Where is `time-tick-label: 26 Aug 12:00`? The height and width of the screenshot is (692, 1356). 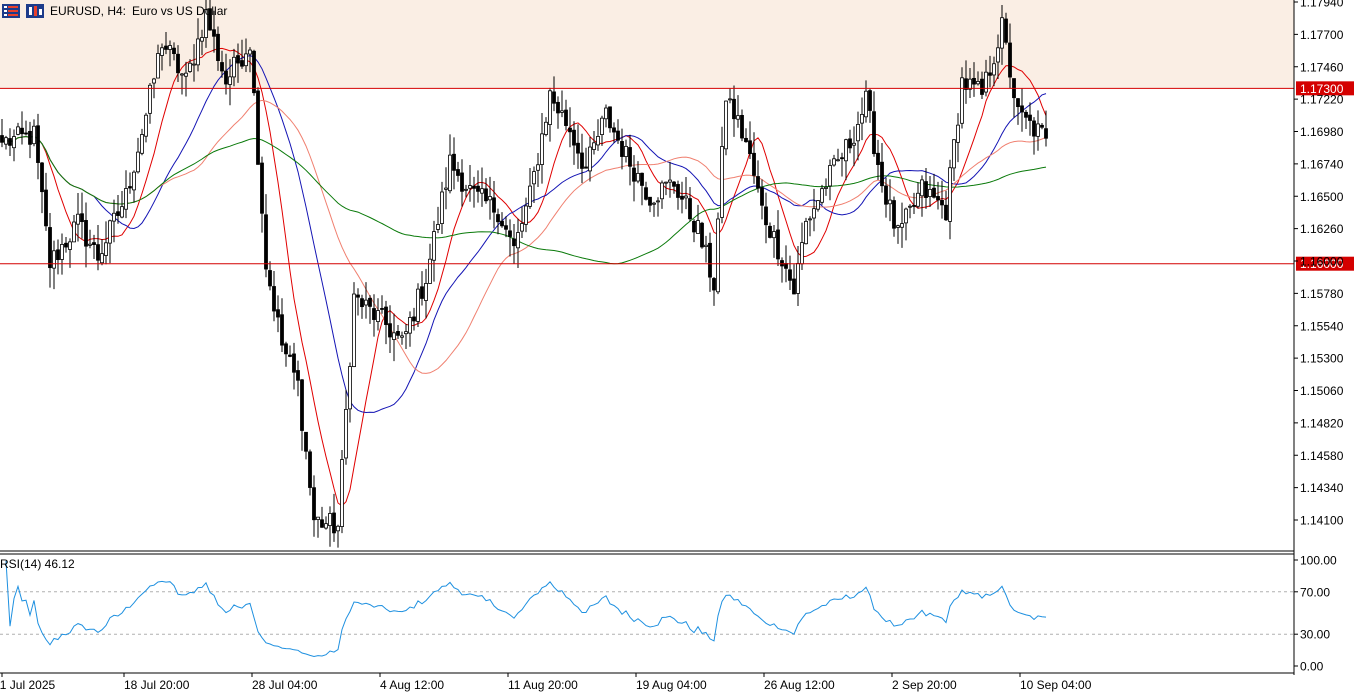
time-tick-label: 26 Aug 12:00 is located at coordinates (799, 685).